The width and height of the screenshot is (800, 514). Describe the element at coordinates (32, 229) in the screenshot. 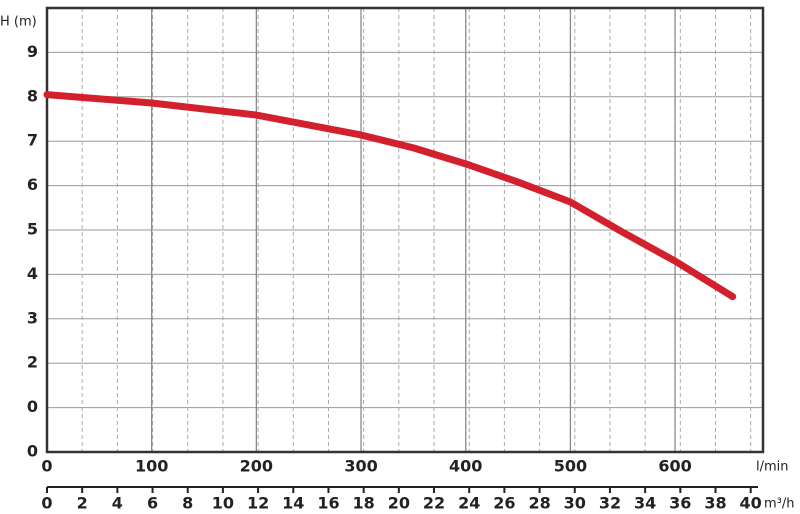

I see `y-tick-label: 5` at that location.